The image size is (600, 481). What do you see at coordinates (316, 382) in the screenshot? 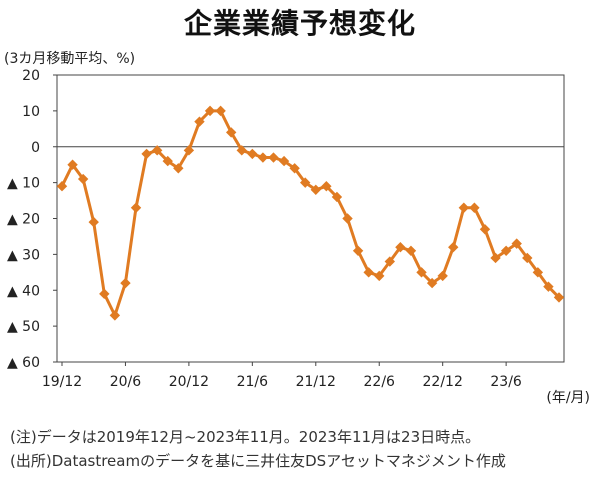
I see `x-tick-label: 21/12` at bounding box center [316, 382].